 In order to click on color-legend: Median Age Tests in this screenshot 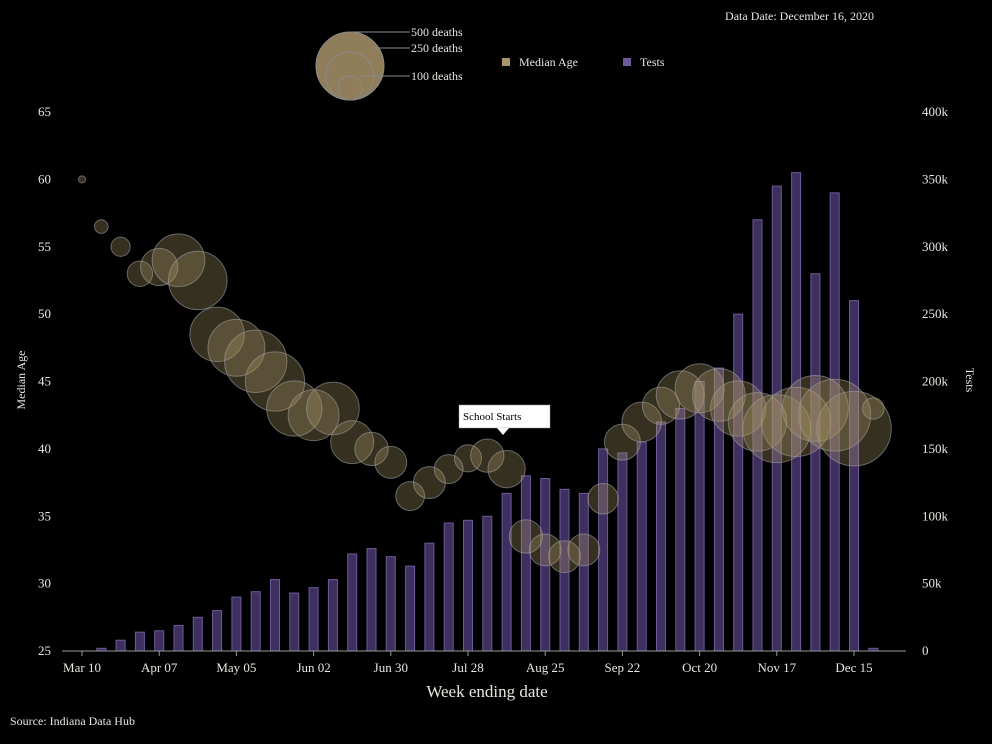, I will do `click(583, 62)`.